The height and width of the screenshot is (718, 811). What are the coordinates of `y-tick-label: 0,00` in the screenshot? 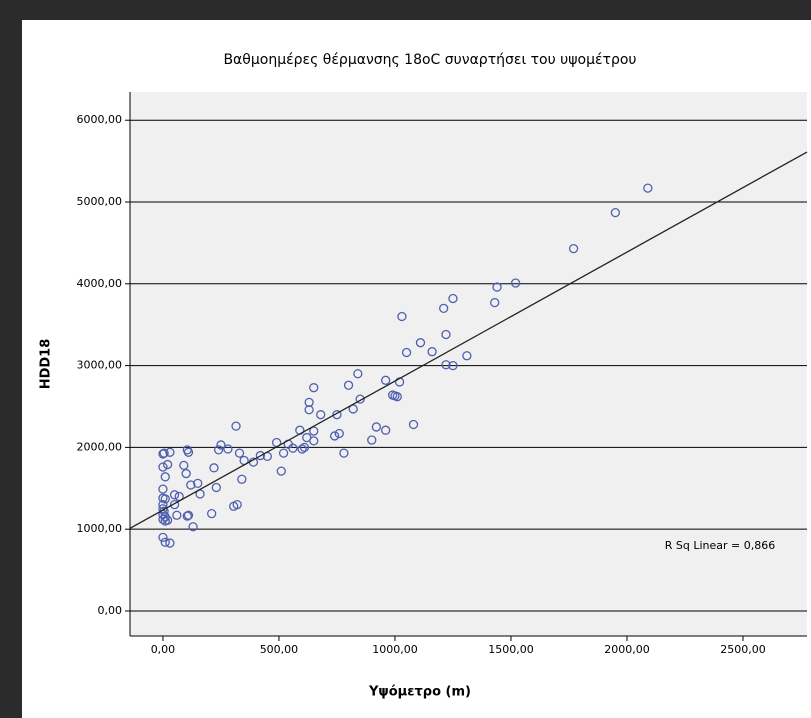 It's located at (110, 610).